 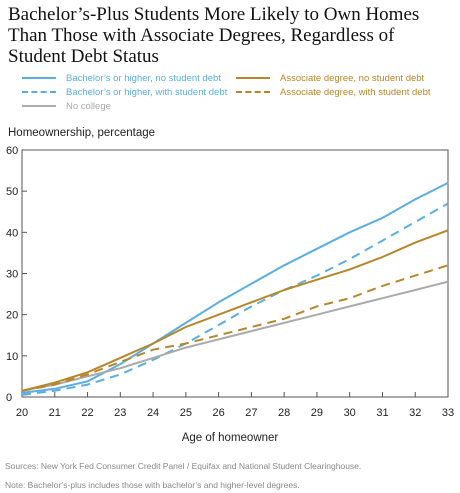 What do you see at coordinates (230, 438) in the screenshot?
I see `x-axis-label: Age of homeowner` at bounding box center [230, 438].